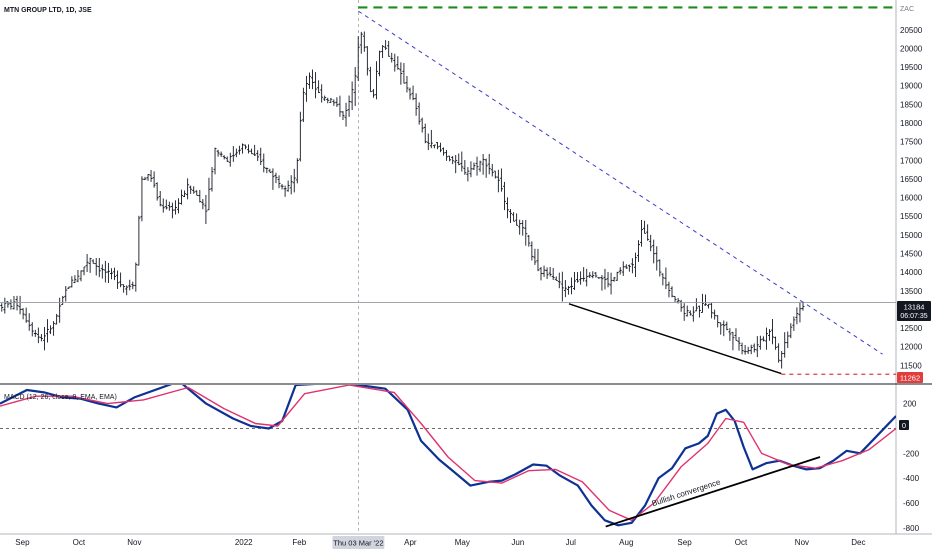  I want to click on price-tick-label: 12000, so click(911, 347).